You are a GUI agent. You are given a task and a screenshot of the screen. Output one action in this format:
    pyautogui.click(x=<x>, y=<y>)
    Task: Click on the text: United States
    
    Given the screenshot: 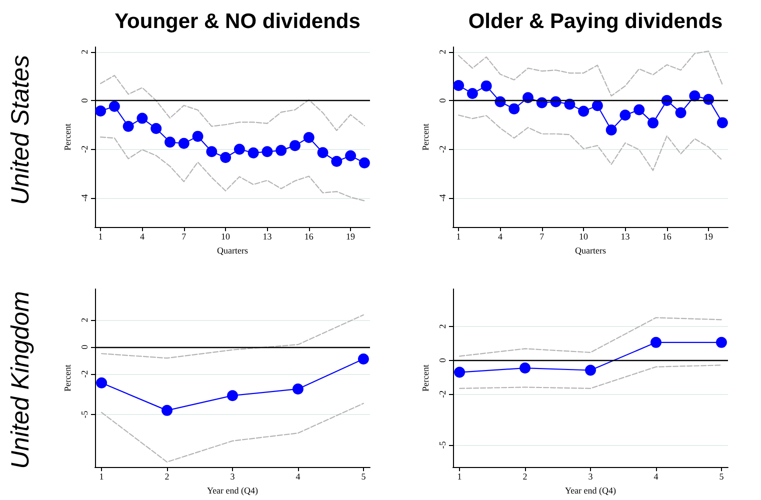 What is the action you would take?
    pyautogui.click(x=20, y=130)
    